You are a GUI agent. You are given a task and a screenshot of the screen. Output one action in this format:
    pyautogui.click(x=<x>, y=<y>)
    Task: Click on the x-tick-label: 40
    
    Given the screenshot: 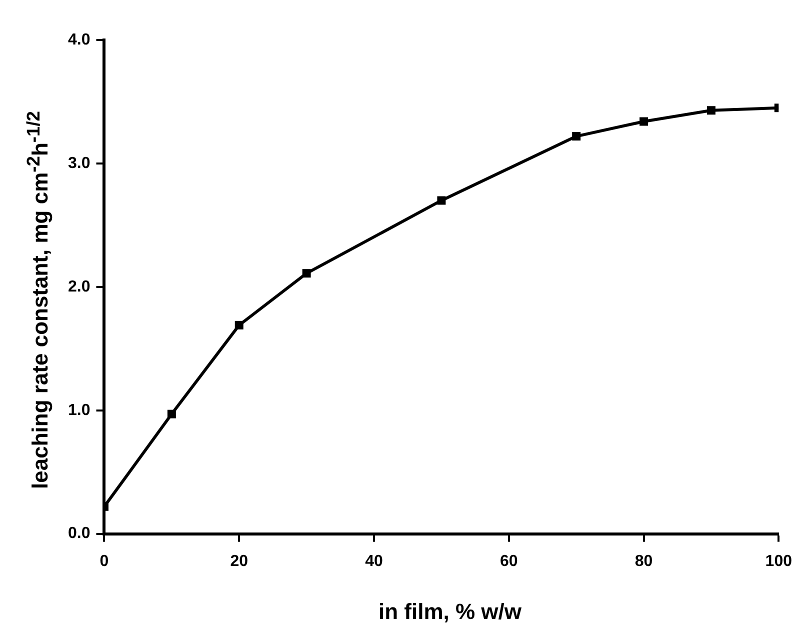 What is the action you would take?
    pyautogui.click(x=374, y=561)
    